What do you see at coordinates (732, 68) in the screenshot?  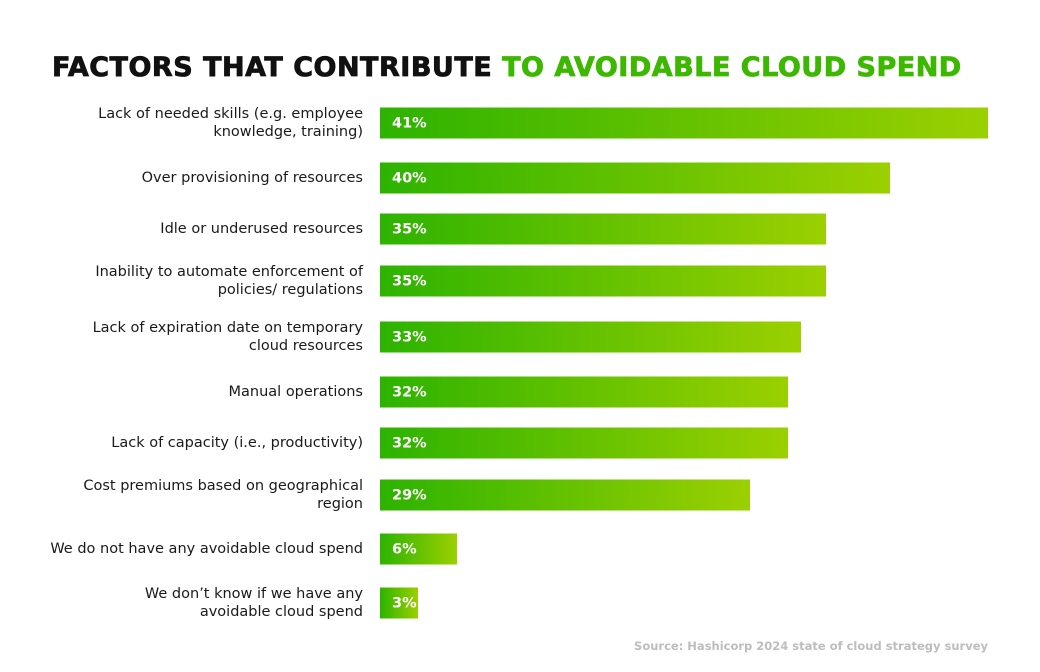 I see `title-part-2: TO AVOIDABLE CLOUD SPEND` at bounding box center [732, 68].